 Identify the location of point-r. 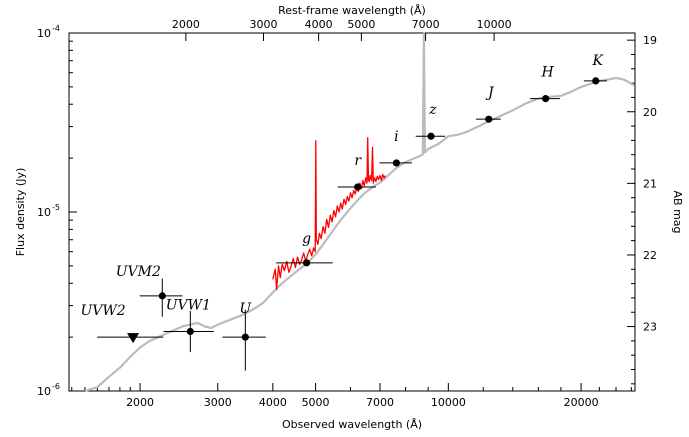
(358, 187).